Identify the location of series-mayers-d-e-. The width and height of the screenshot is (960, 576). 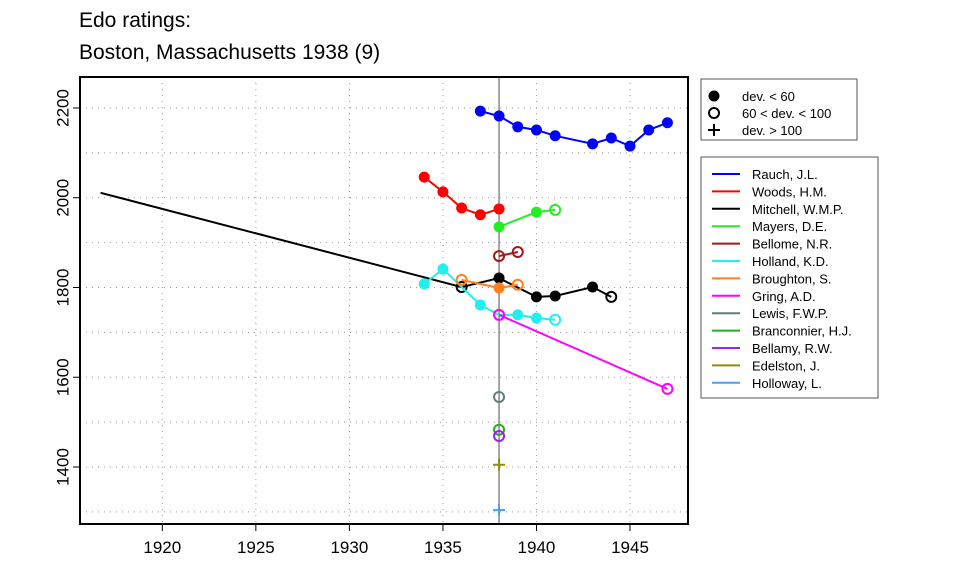
(527, 218).